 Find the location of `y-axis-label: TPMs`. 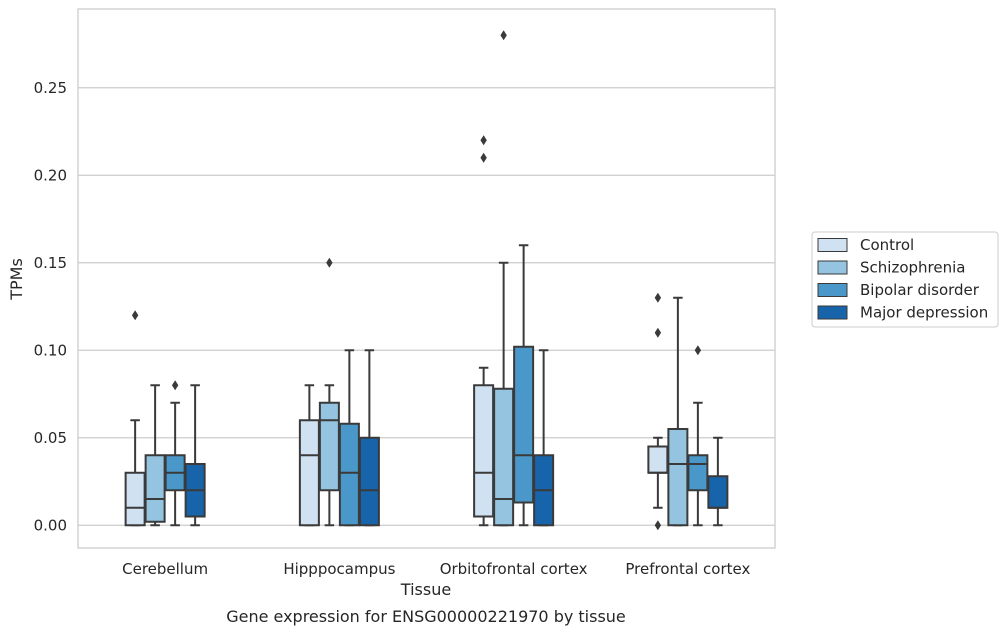

y-axis-label: TPMs is located at coordinates (16, 279).